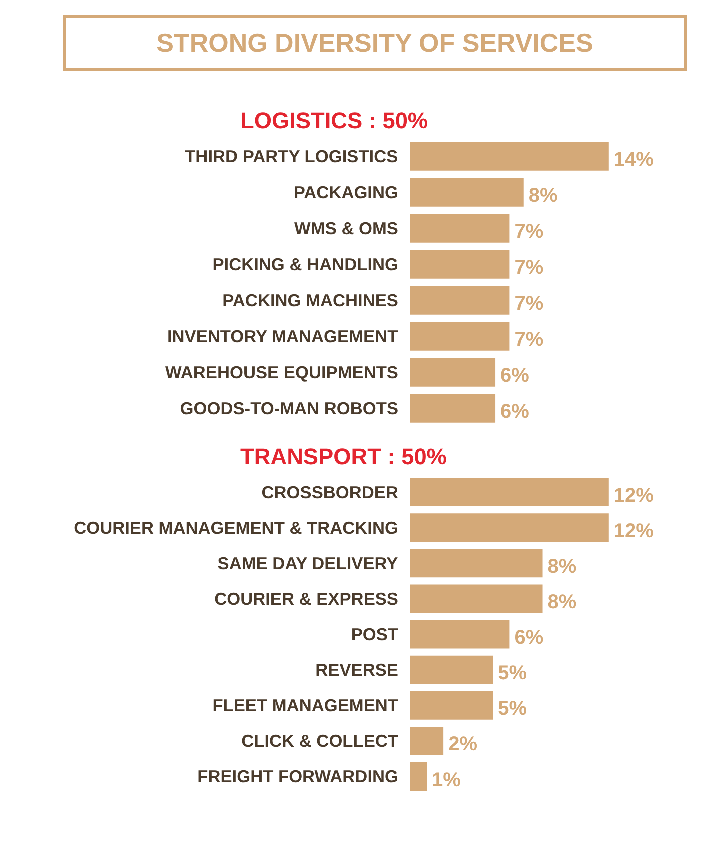  What do you see at coordinates (291, 156) in the screenshot?
I see `y-tick-label: THIRD PARTY LOGISTICS` at bounding box center [291, 156].